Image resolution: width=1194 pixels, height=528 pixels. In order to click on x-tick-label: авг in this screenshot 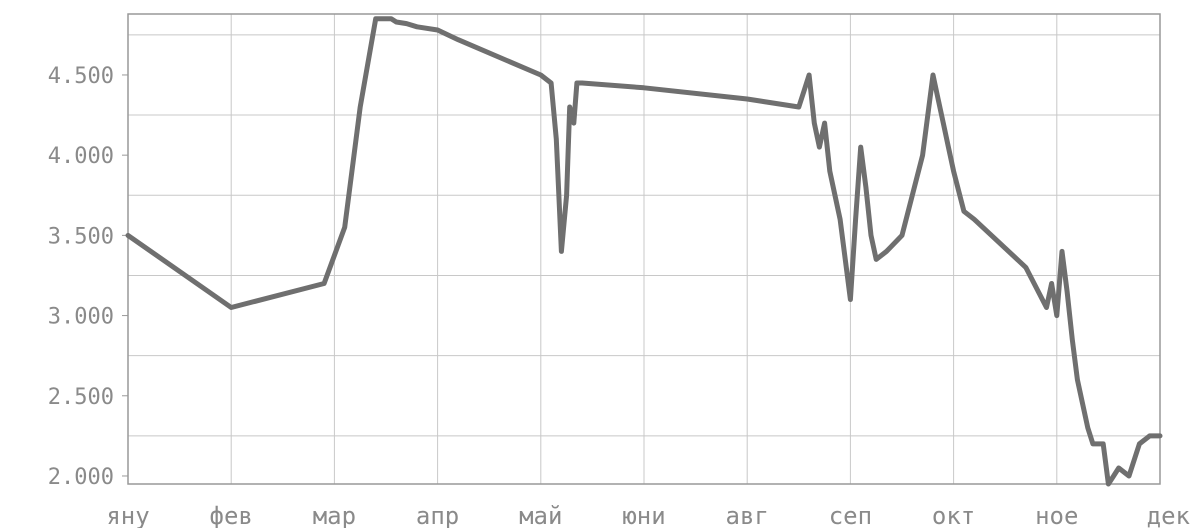, I will do `click(747, 515)`.